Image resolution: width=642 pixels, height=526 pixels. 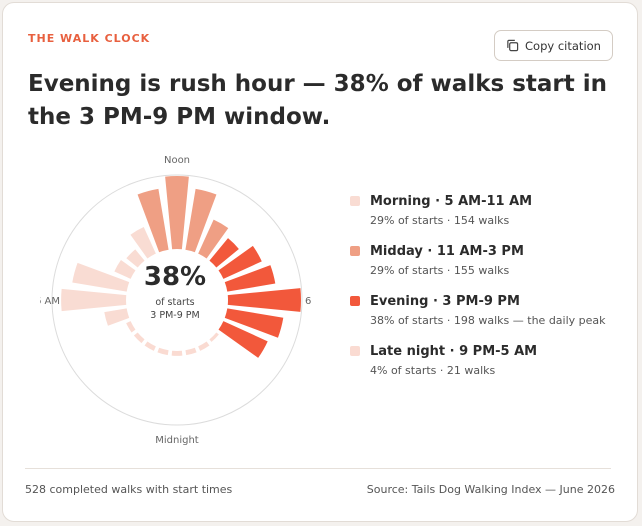 I want to click on clock-axis-label: 6 PM, so click(x=310, y=301).